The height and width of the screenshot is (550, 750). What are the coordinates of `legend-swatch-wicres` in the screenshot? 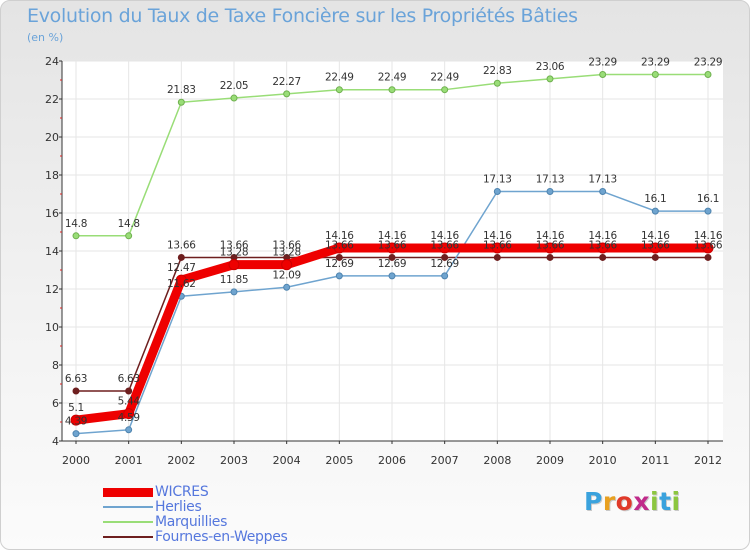 It's located at (128, 492).